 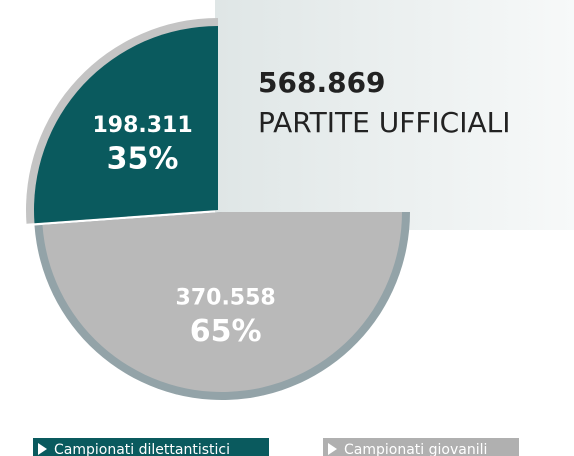 What do you see at coordinates (142, 449) in the screenshot?
I see `legend-label: Campionati dilettantistici` at bounding box center [142, 449].